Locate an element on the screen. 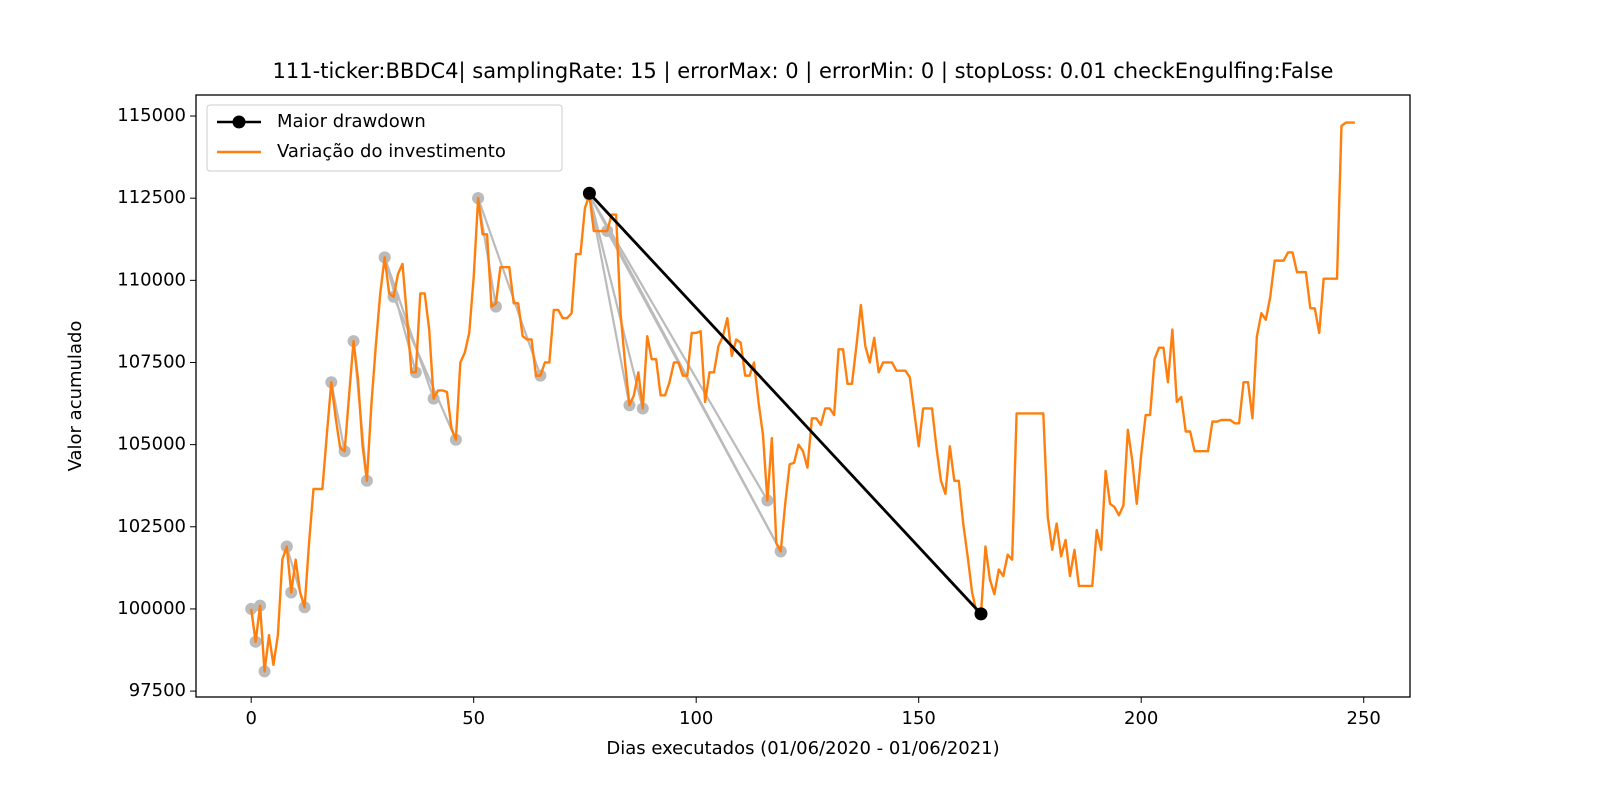  y-tick-label: 105000 is located at coordinates (151, 444).